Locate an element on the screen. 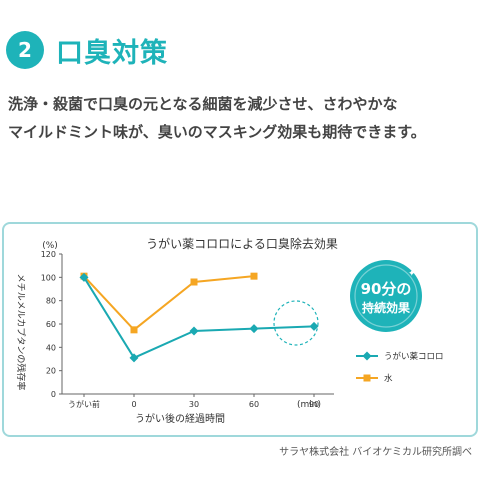 The height and width of the screenshot is (480, 480). y-tick-label: 60 is located at coordinates (51, 324).